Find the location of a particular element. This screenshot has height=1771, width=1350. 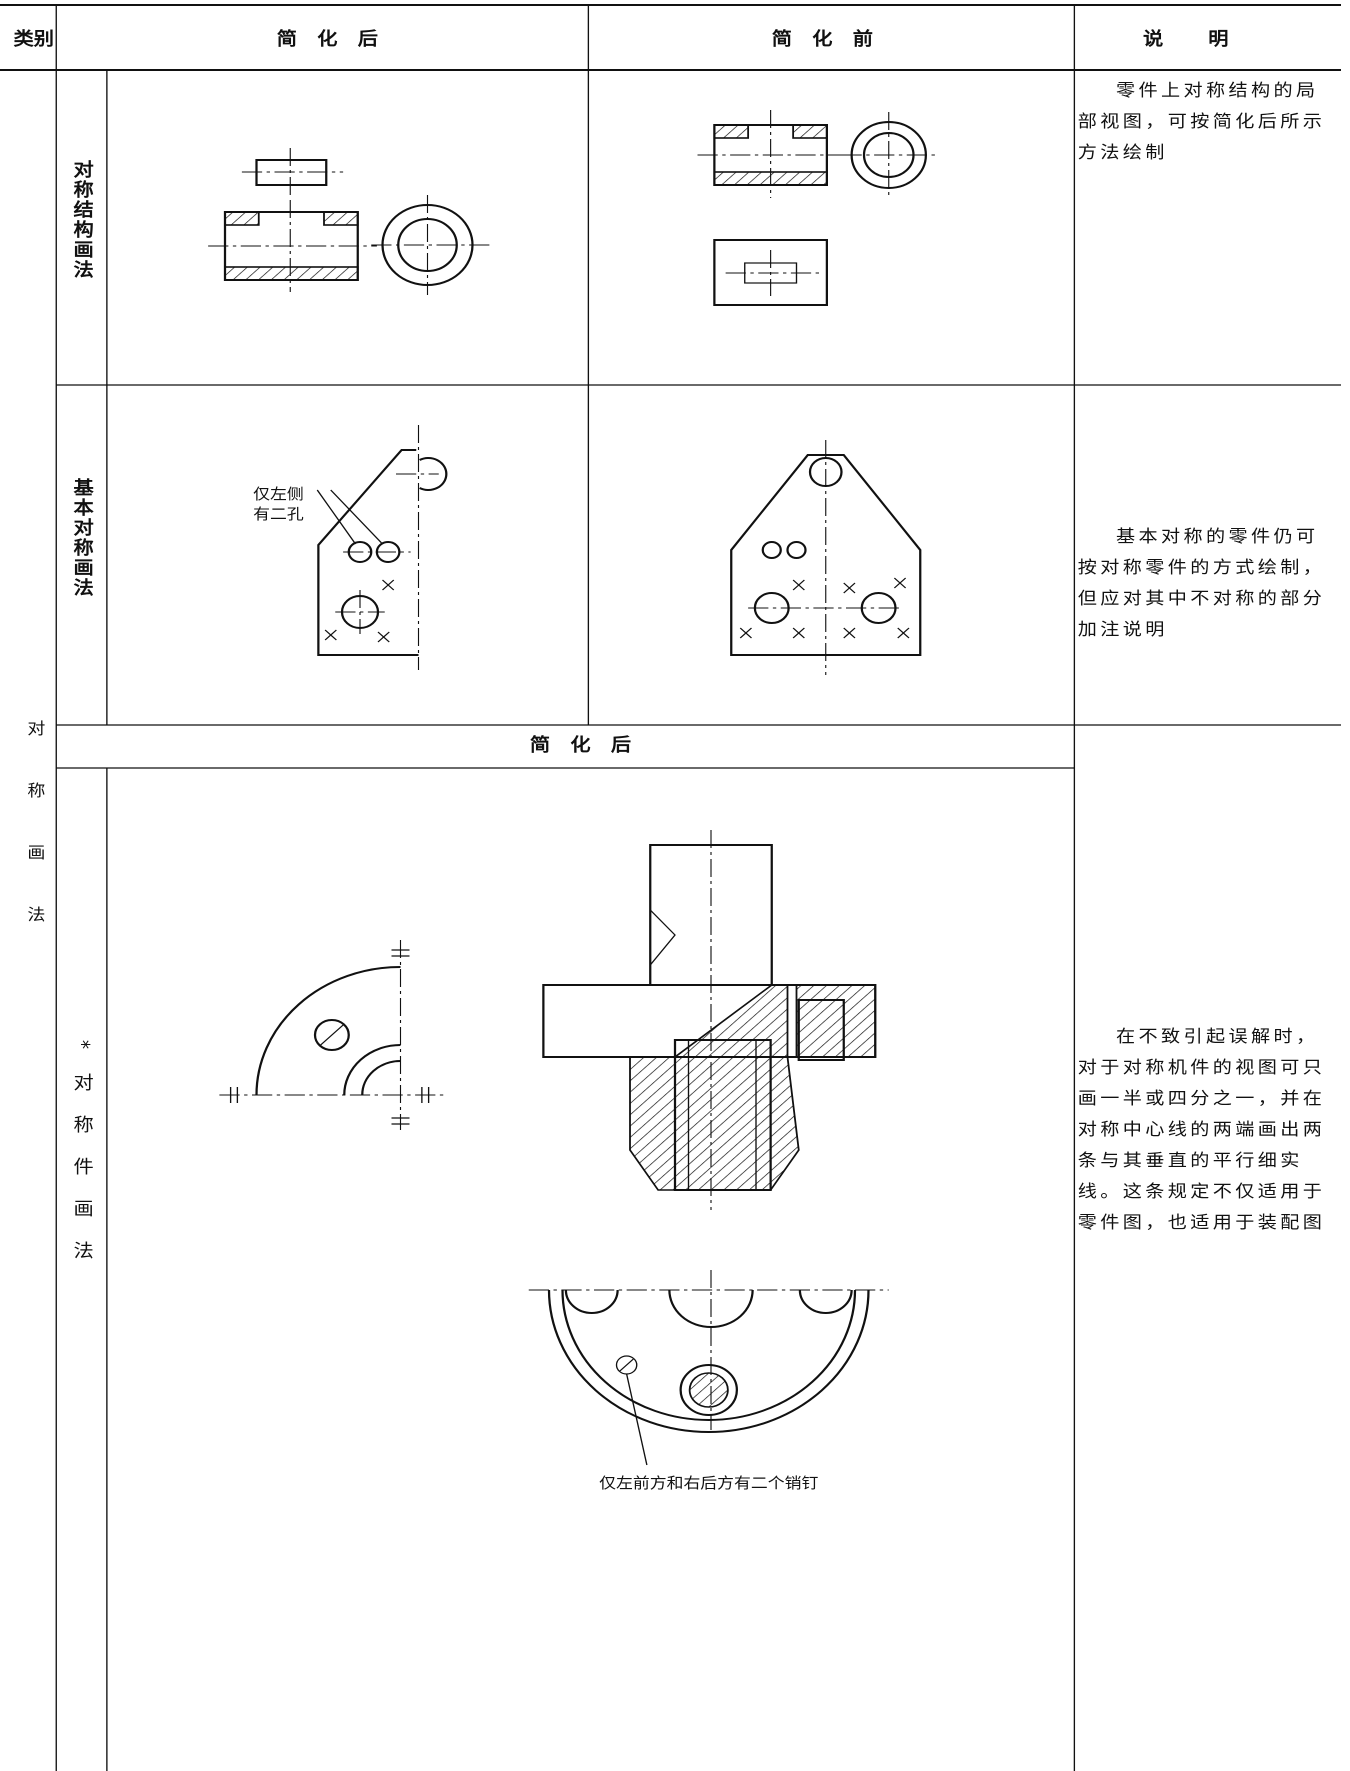

row-label: 对称结构画法 is located at coordinates (82, 219).